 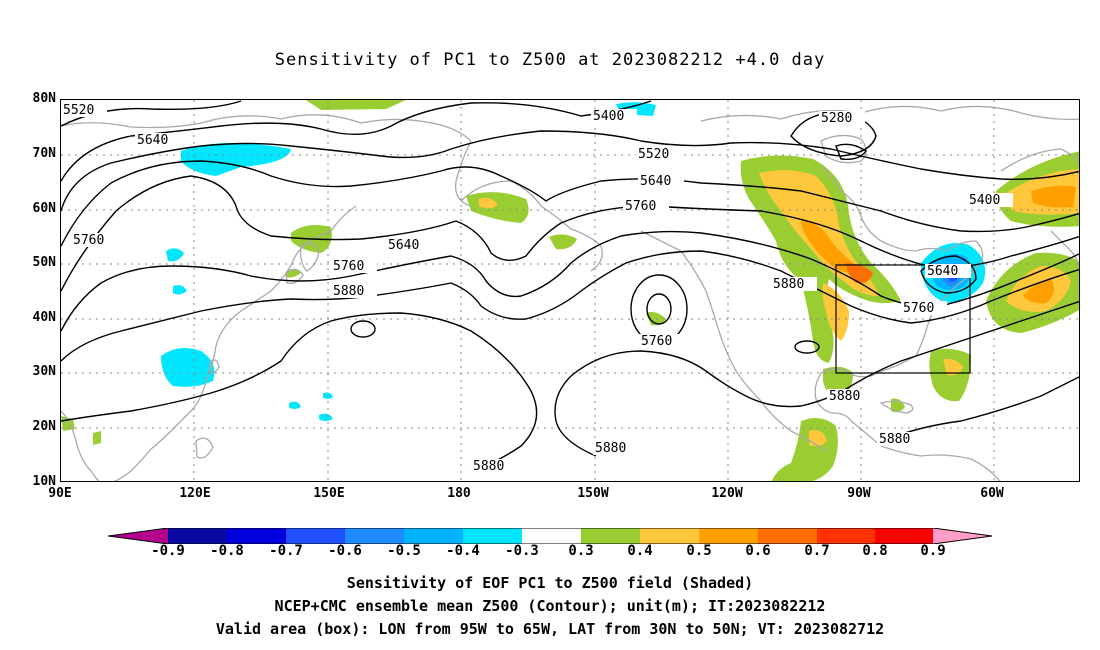 What do you see at coordinates (522, 551) in the screenshot?
I see `colorbar-label: -0.3` at bounding box center [522, 551].